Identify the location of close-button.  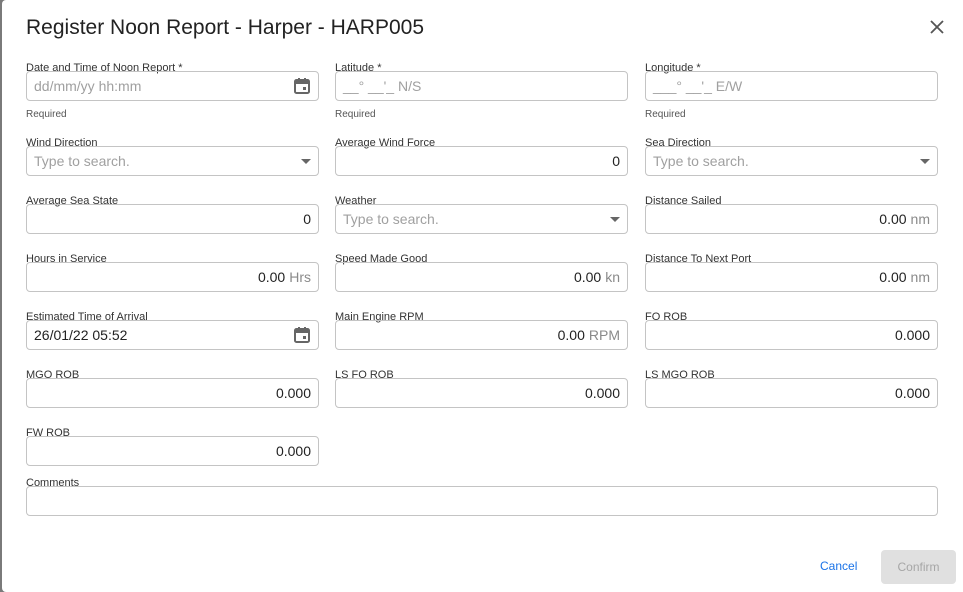
(937, 27).